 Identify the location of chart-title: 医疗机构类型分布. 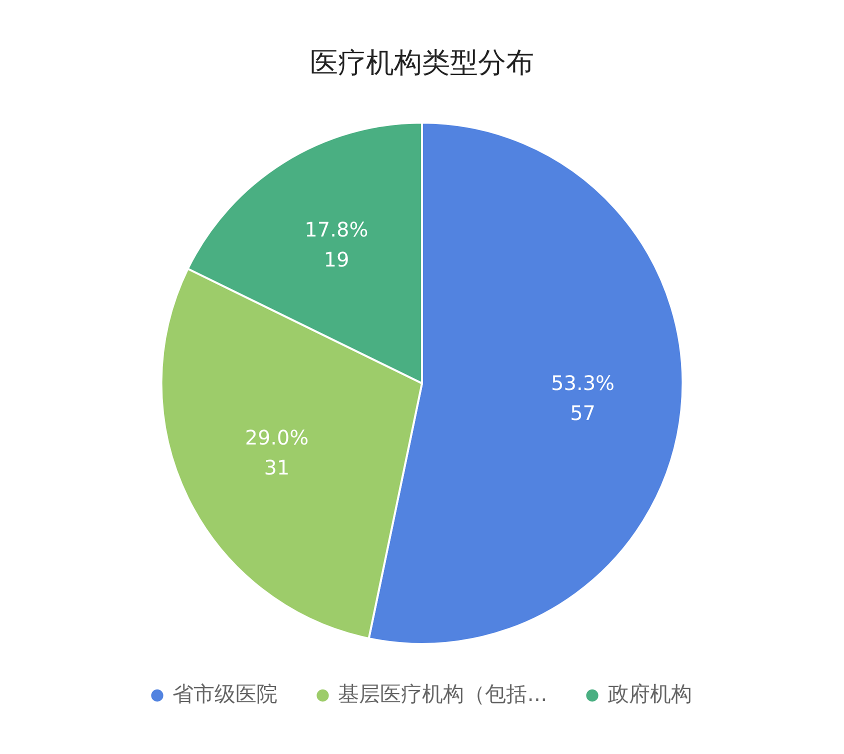
(422, 63).